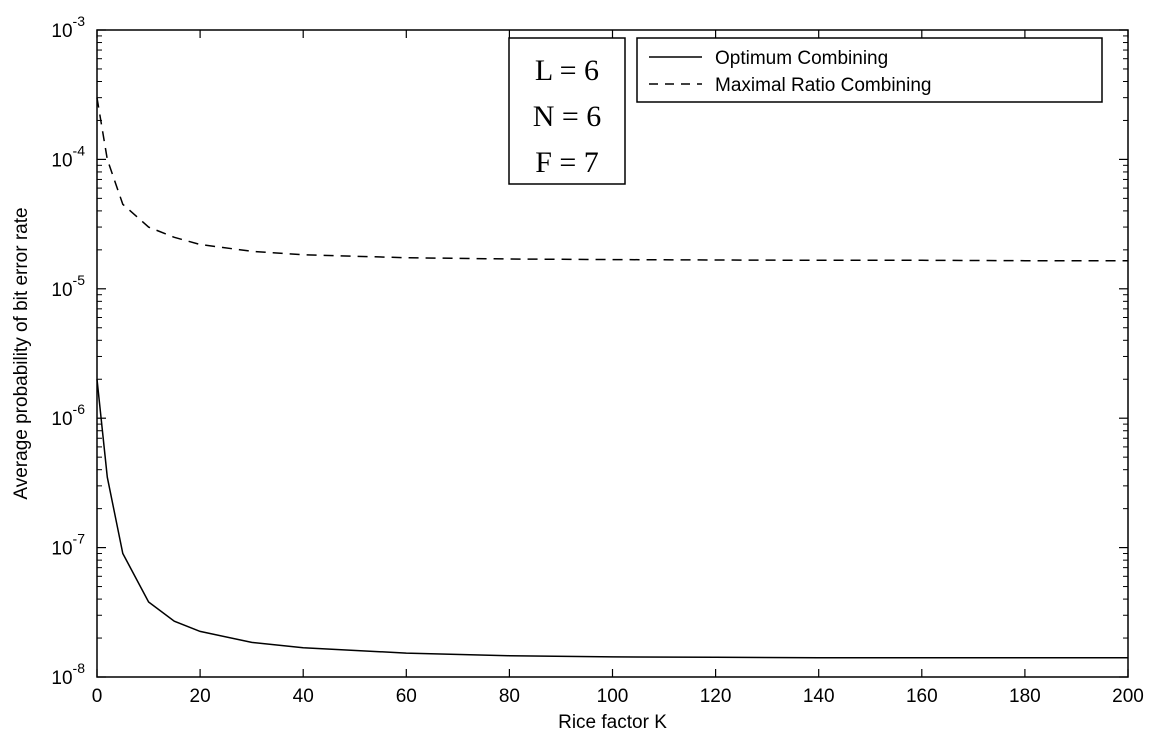  I want to click on x-tick-label: 80, so click(509, 696).